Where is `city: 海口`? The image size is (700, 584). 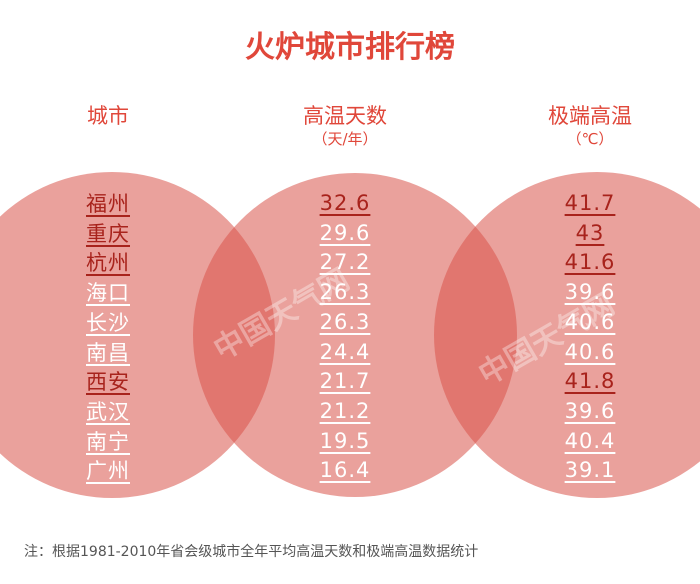 city: 海口 is located at coordinates (108, 293).